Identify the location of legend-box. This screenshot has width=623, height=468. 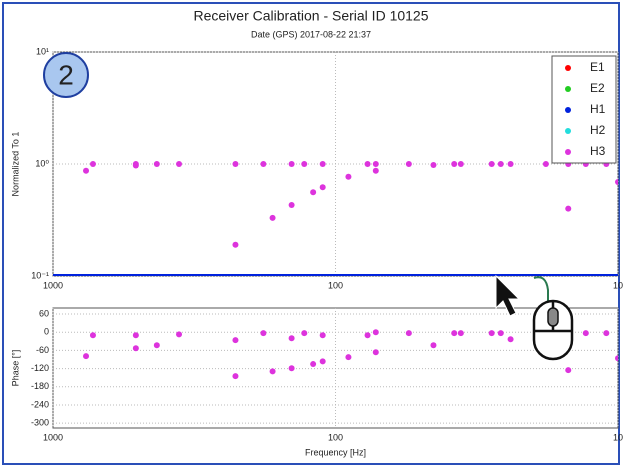
(584, 109).